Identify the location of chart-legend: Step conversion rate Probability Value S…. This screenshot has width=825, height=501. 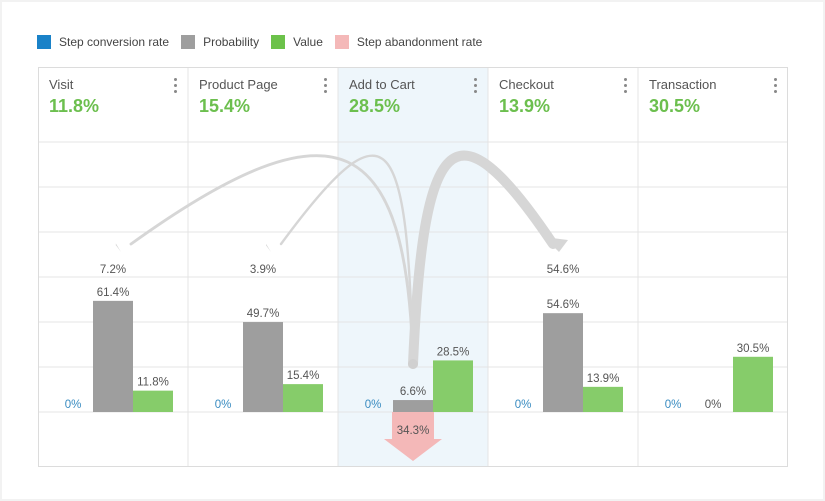
(265, 42).